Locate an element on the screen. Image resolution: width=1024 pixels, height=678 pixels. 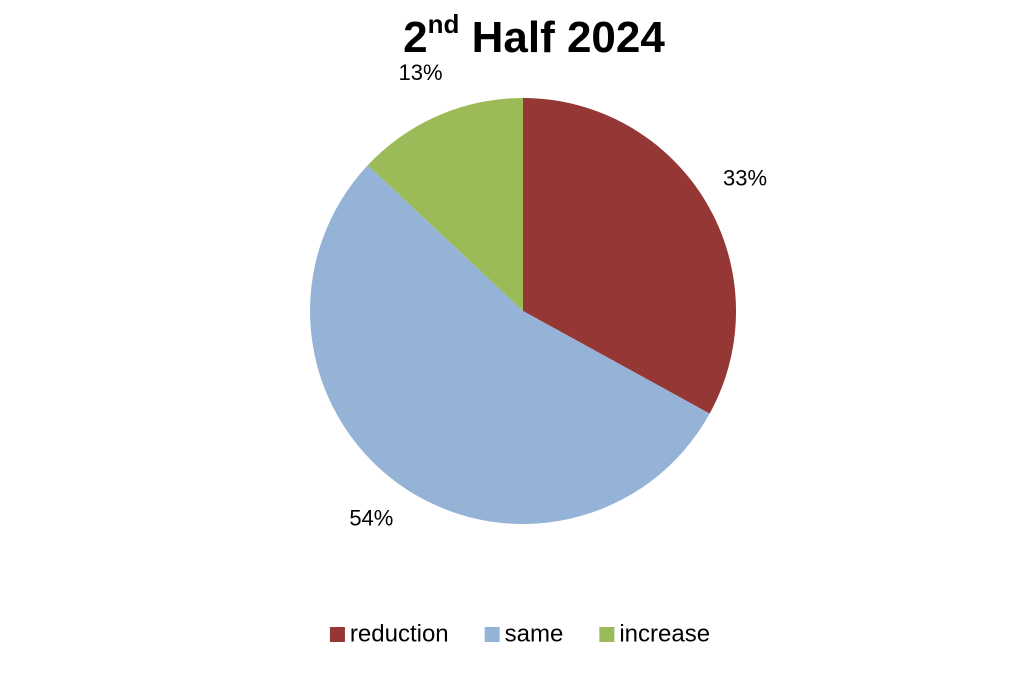
legend-label: reduction is located at coordinates (399, 633).